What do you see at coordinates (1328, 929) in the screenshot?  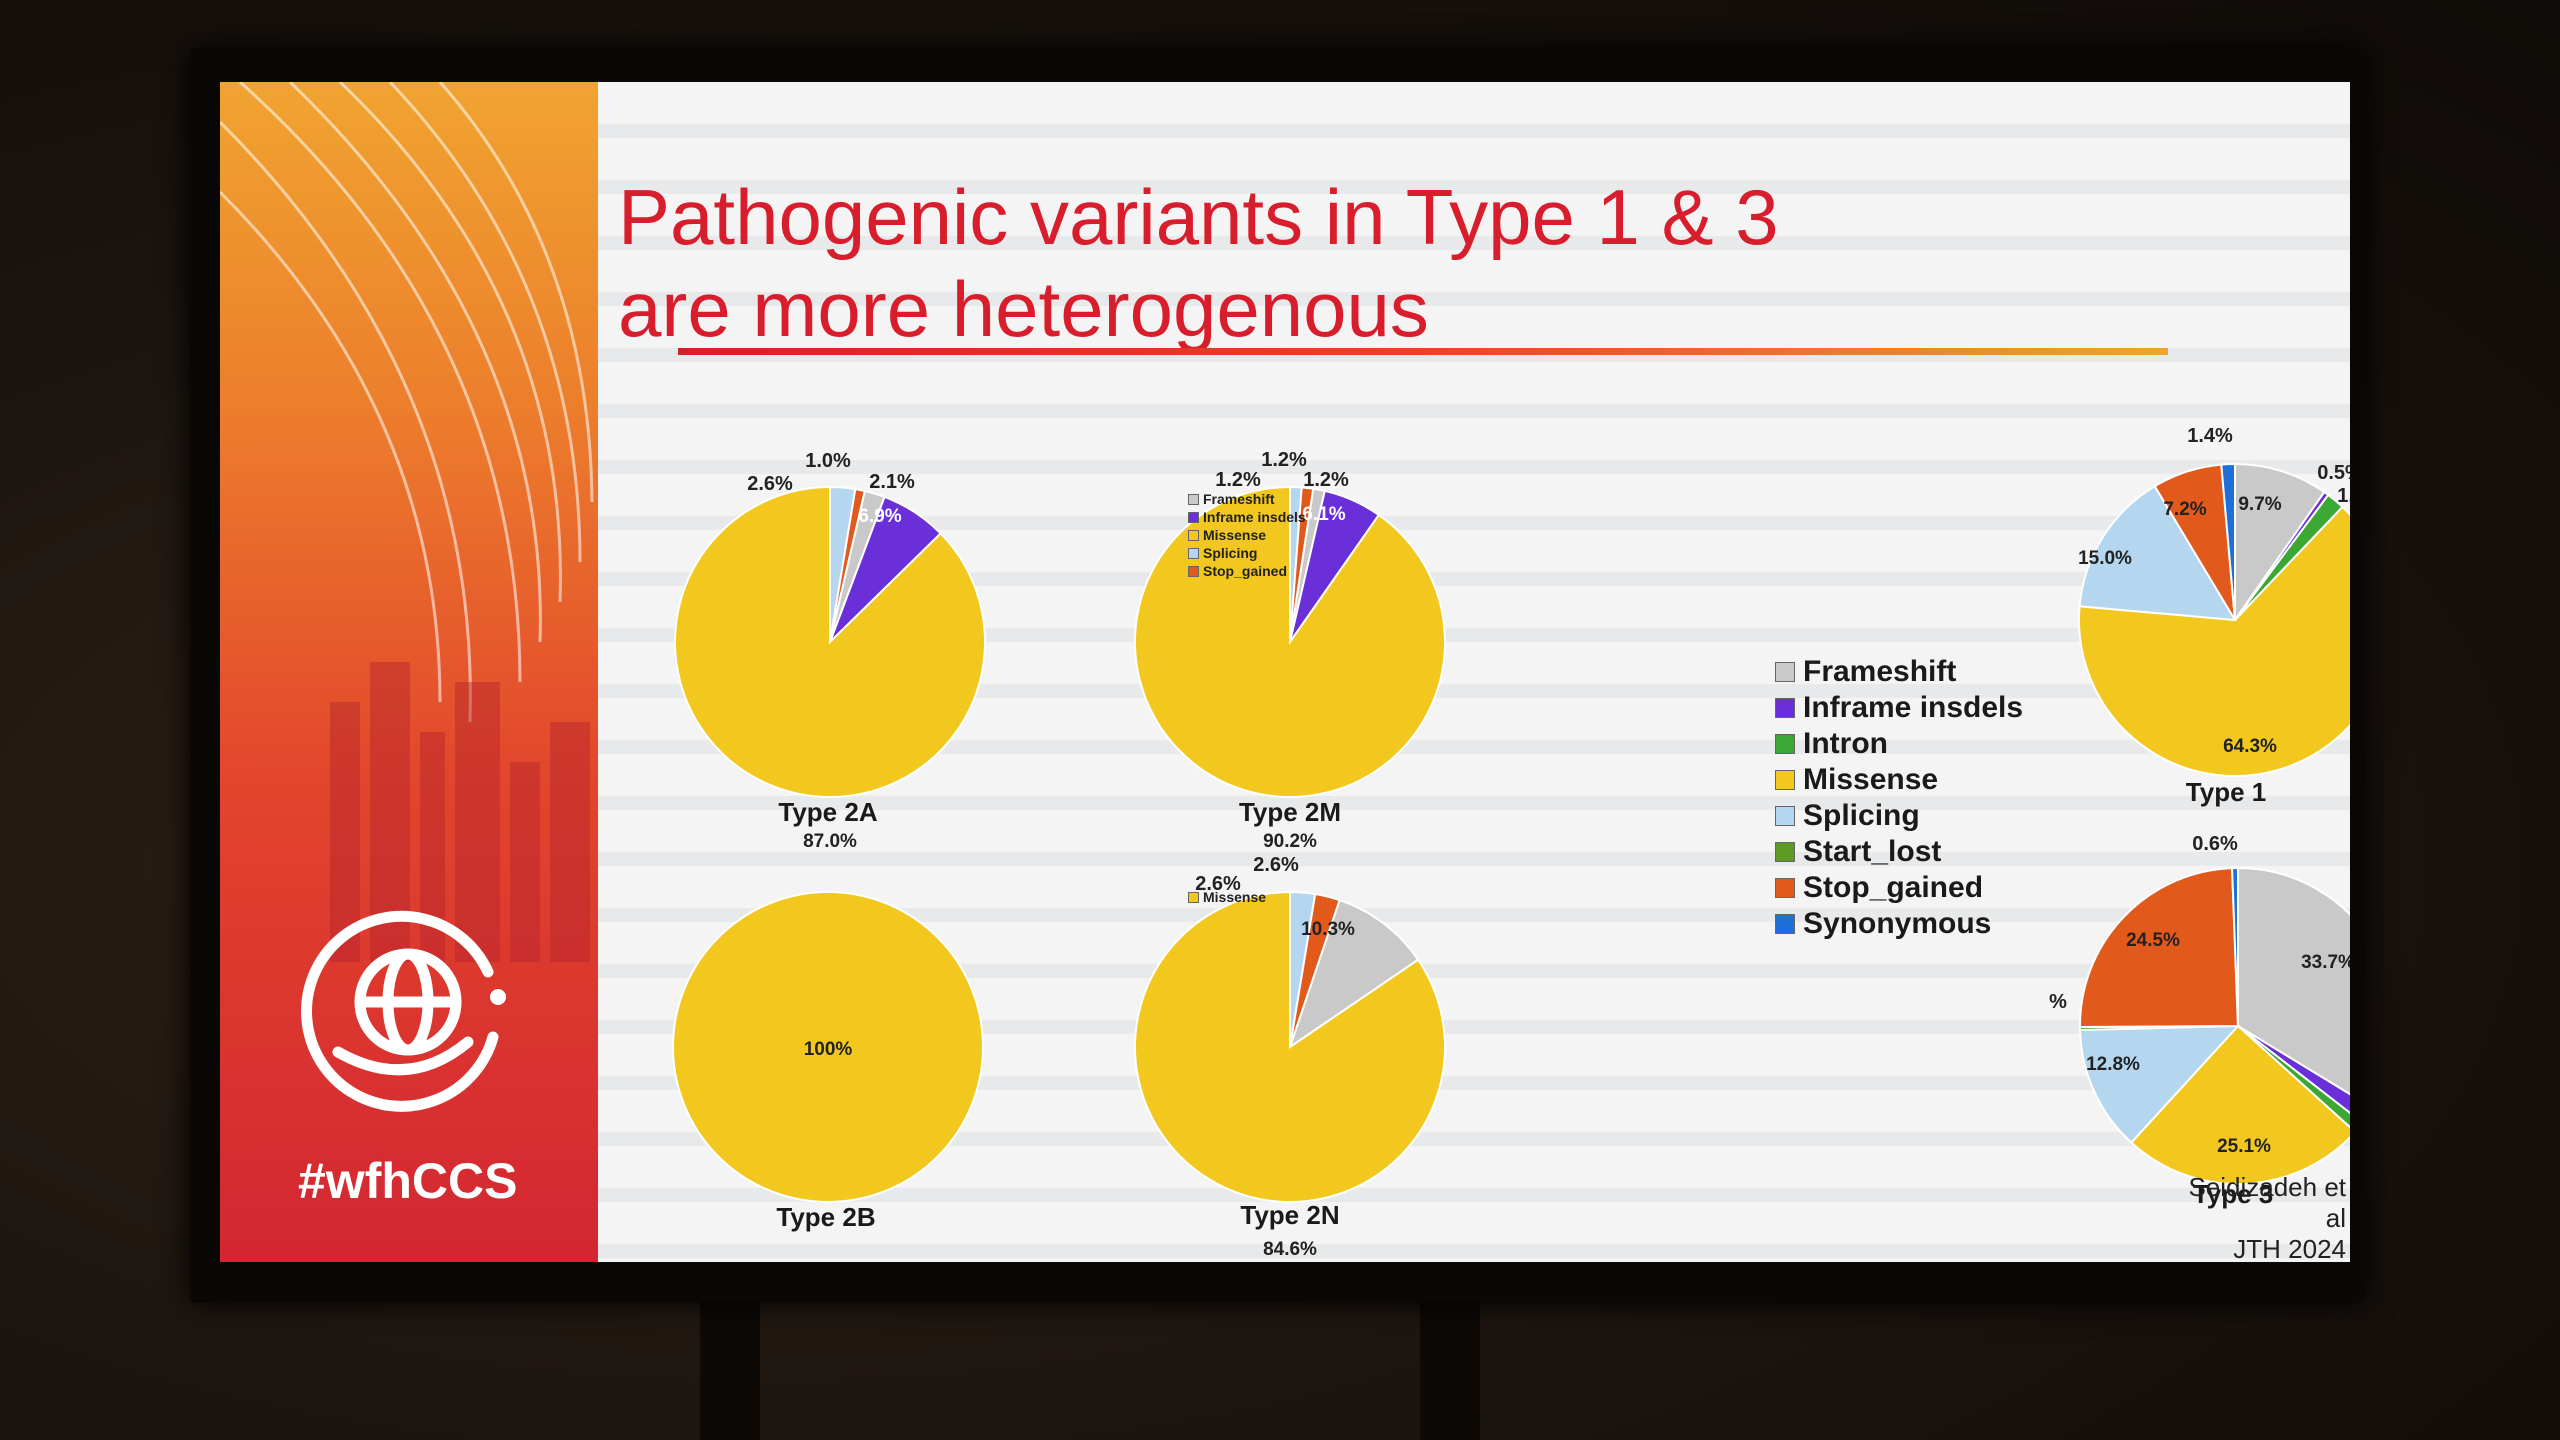 I see `label-type-2n-frameshift: 10.3%` at bounding box center [1328, 929].